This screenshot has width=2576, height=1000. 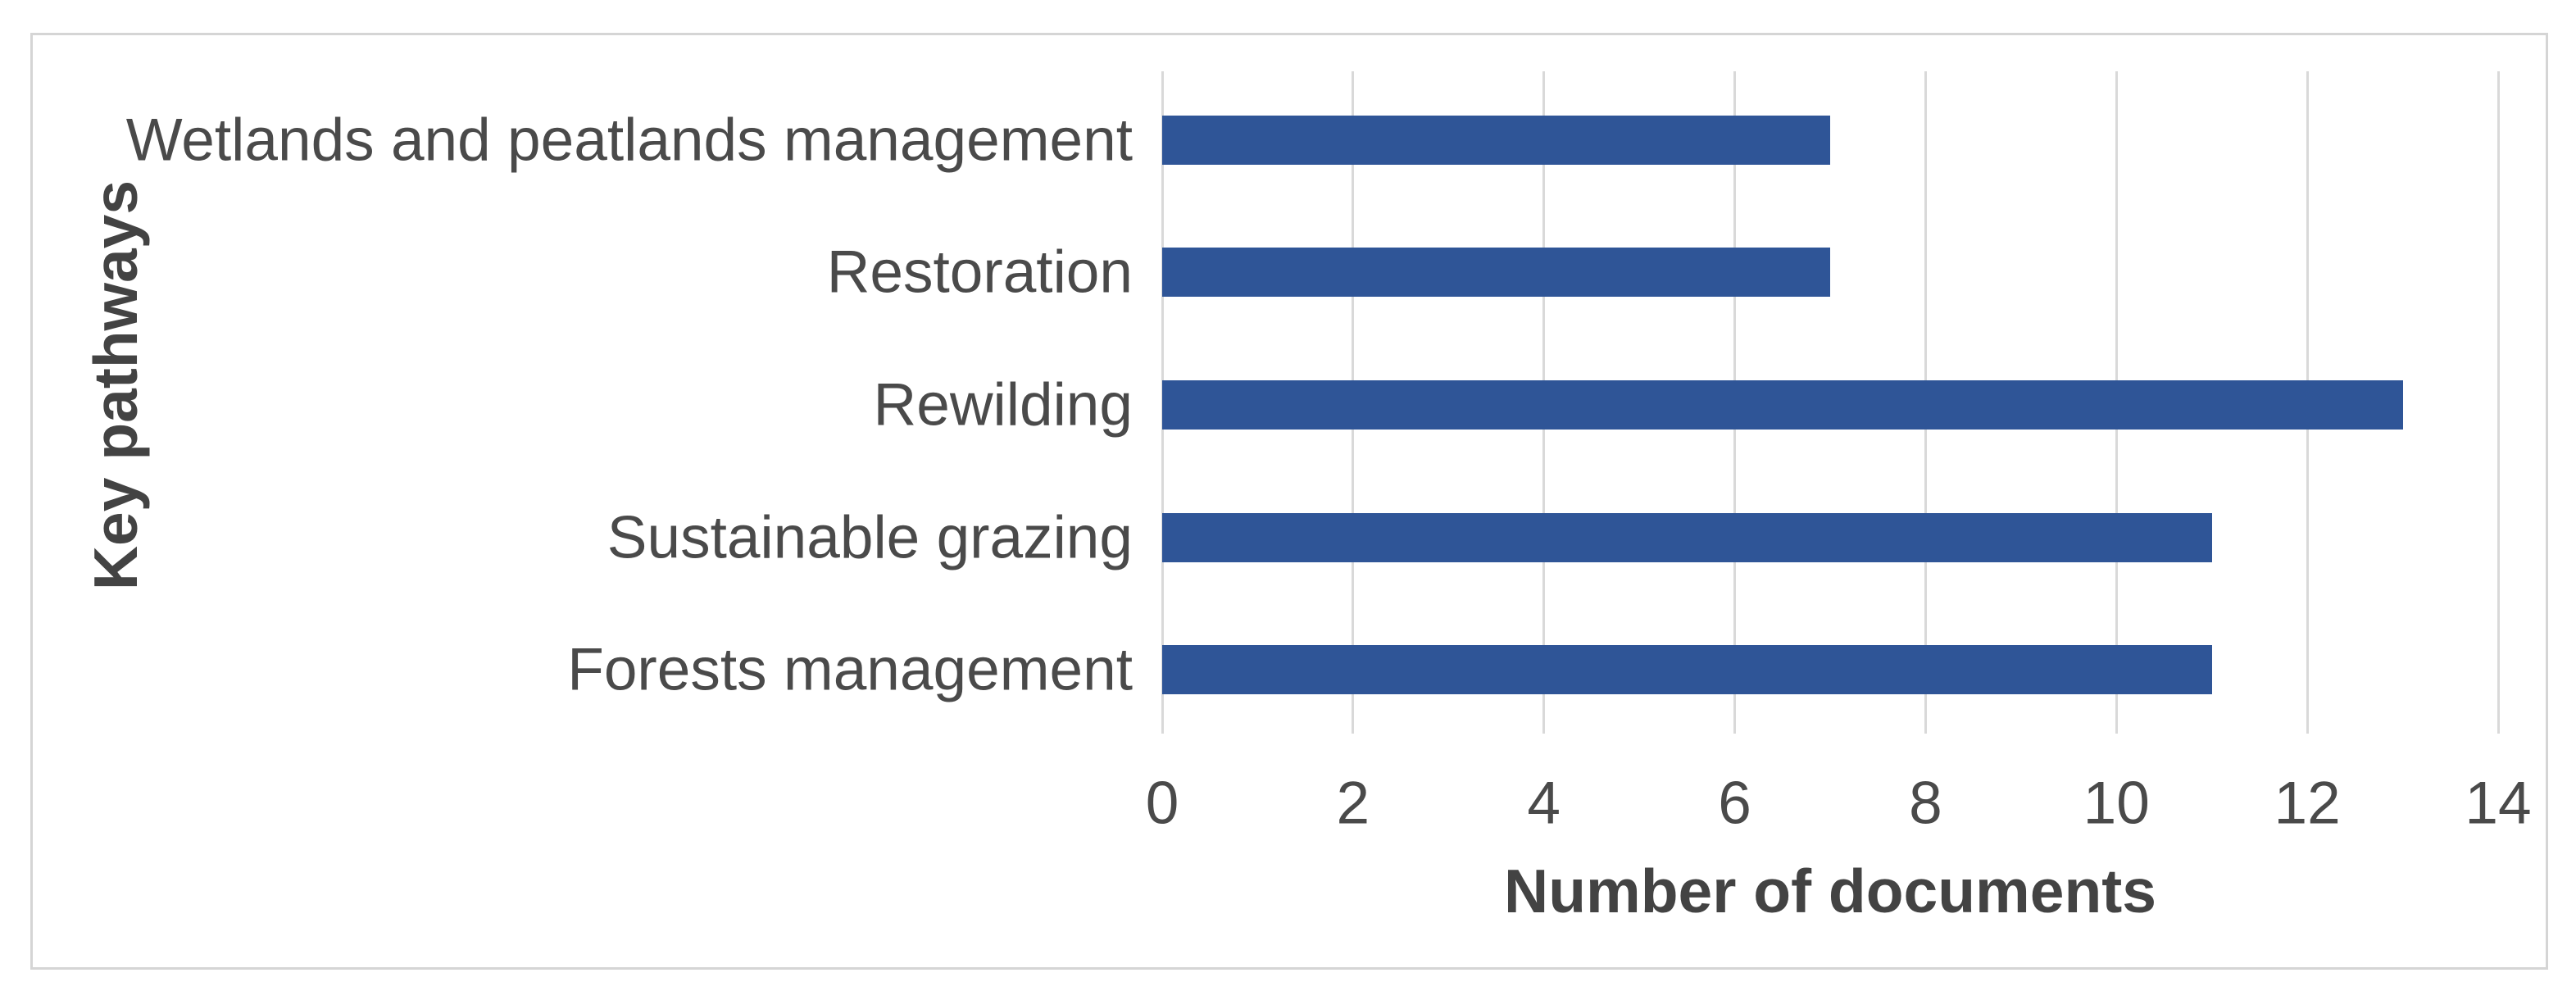 What do you see at coordinates (1003, 405) in the screenshot?
I see `category-label: Rewilding` at bounding box center [1003, 405].